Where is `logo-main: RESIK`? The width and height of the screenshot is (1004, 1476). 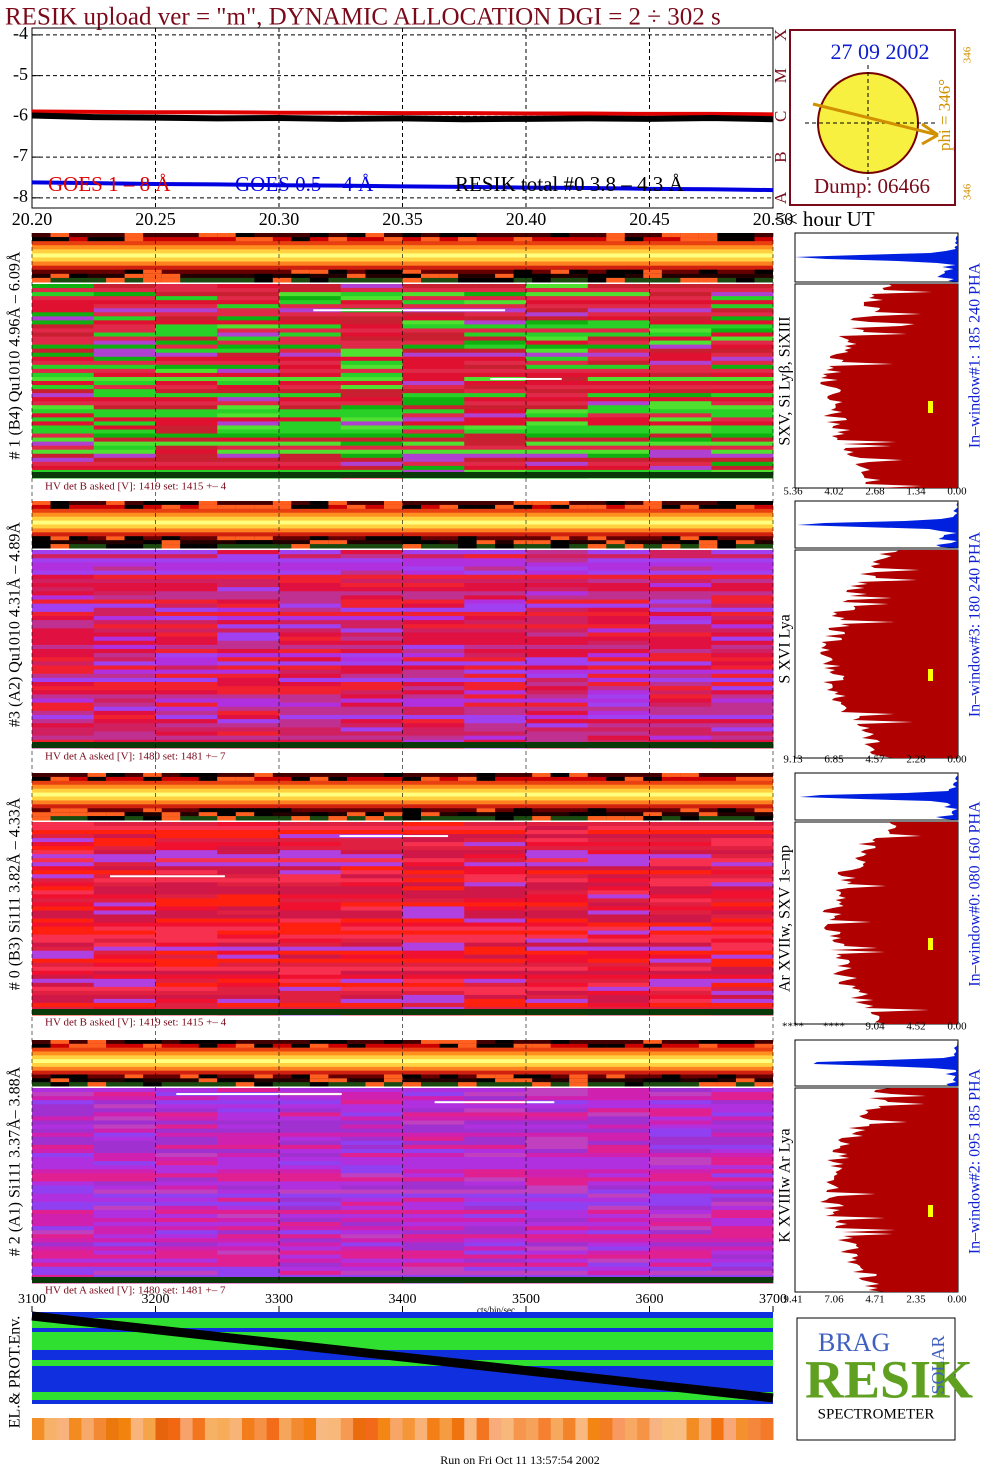
logo-main: RESIK is located at coordinates (889, 1379).